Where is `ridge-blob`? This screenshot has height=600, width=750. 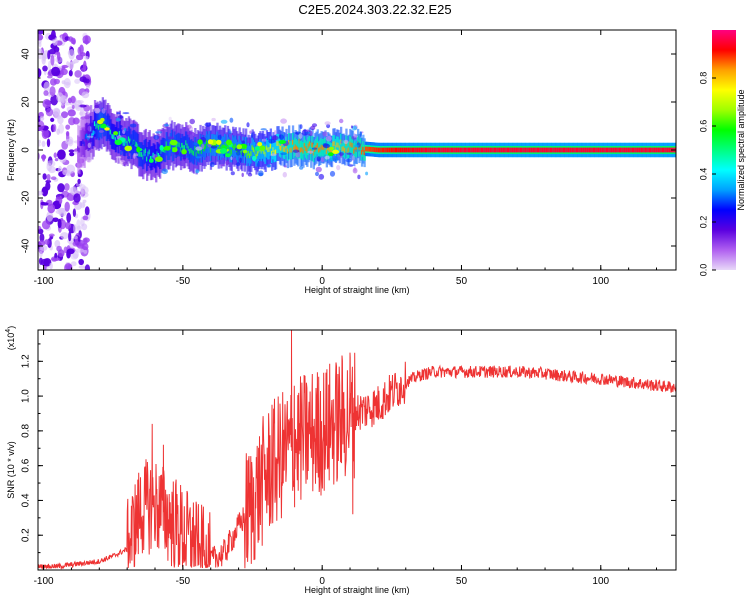 ridge-blob is located at coordinates (331, 154).